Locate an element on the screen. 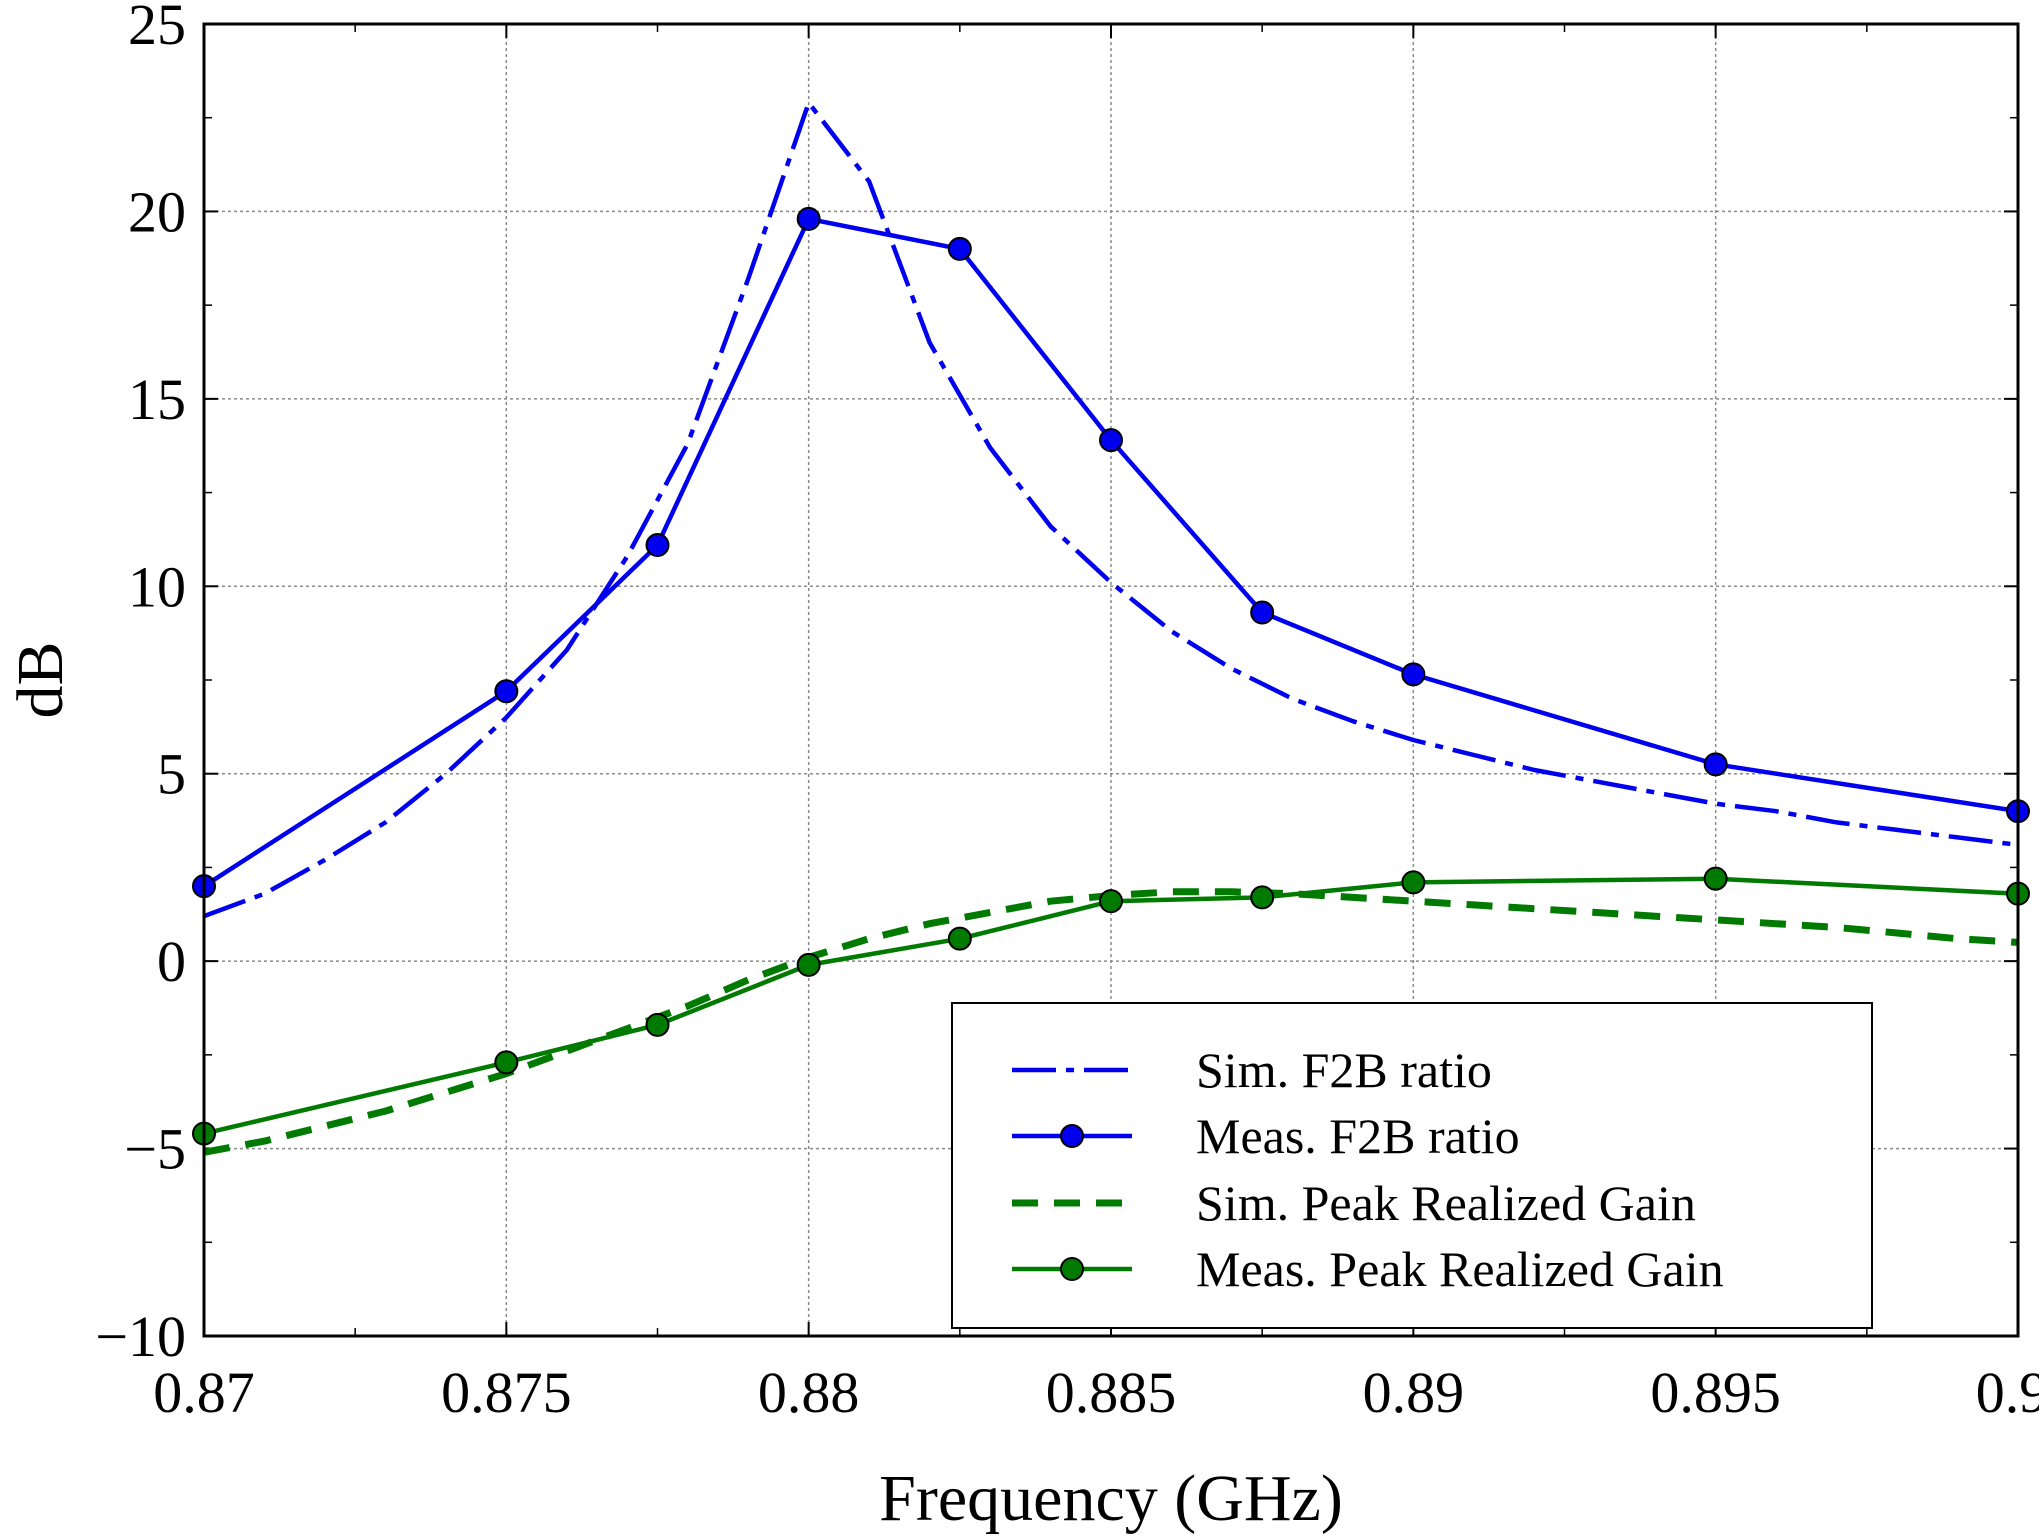  legend-entry-sim-gain: Sim. Peak Realized Gain is located at coordinates (1354, 1203).